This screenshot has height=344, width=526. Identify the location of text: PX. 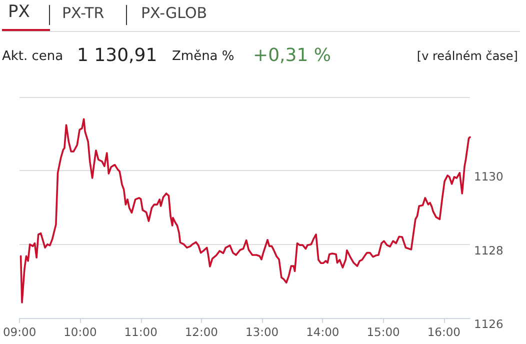
(19, 12).